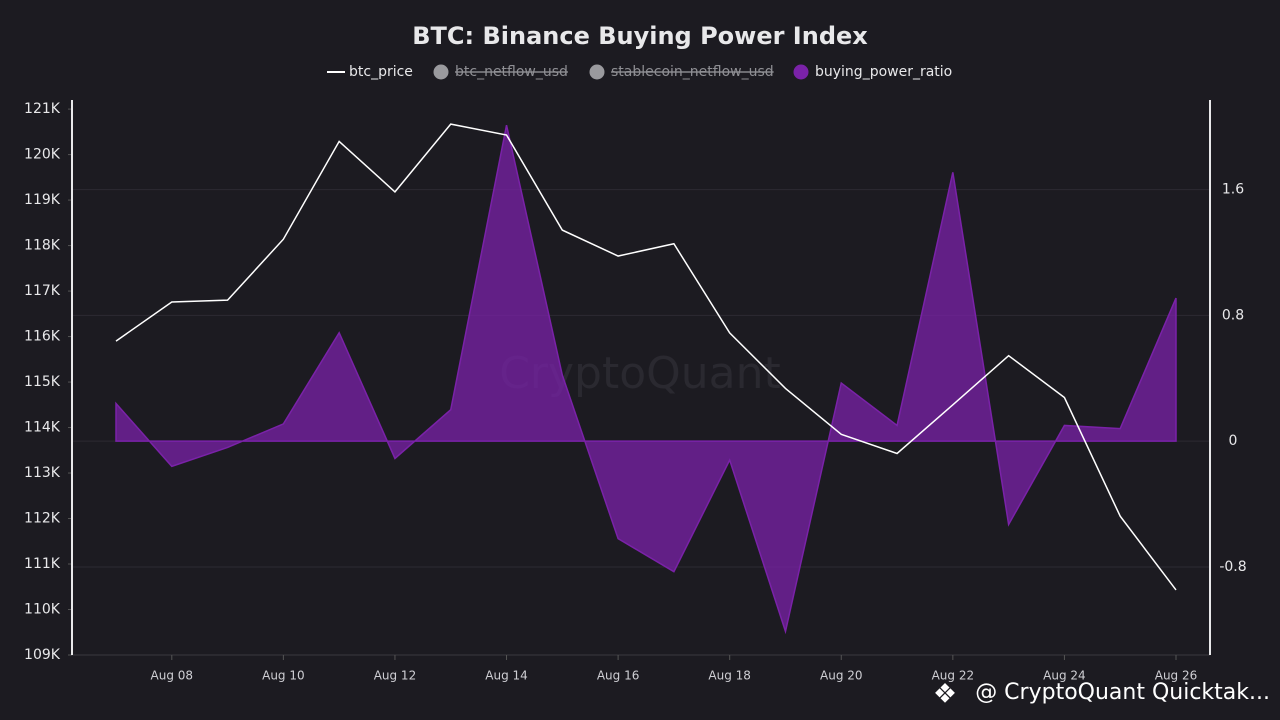  I want to click on y-tick-label: 121K, so click(42, 109).